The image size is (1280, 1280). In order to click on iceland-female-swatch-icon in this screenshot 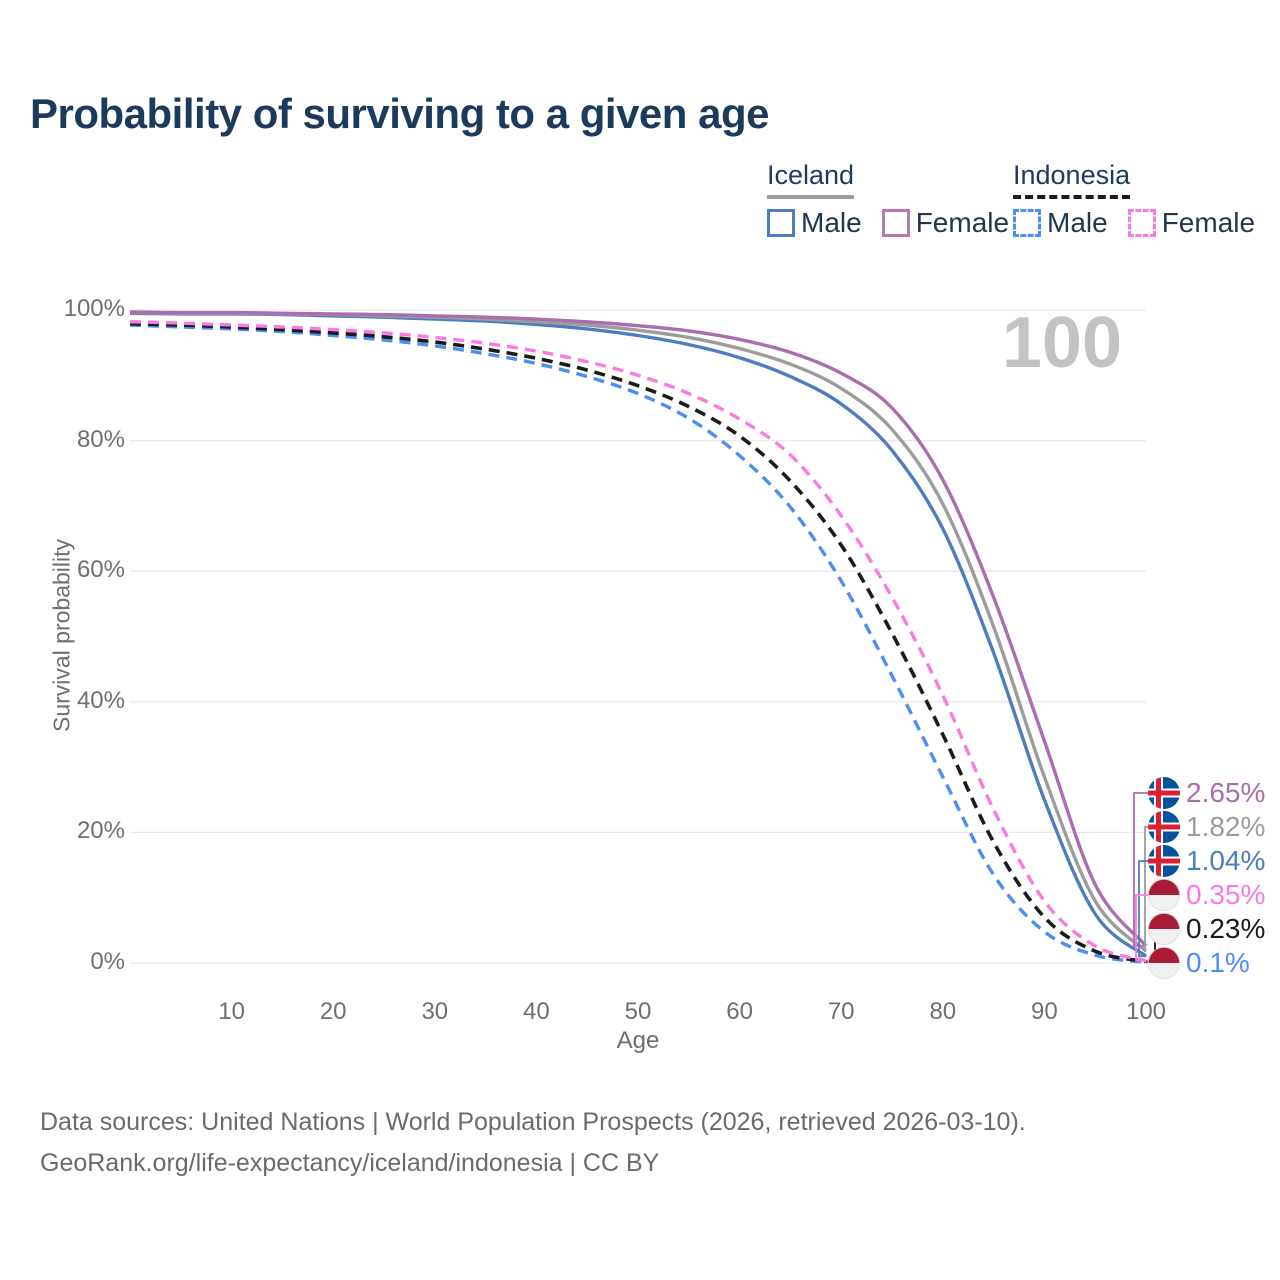, I will do `click(895, 223)`.